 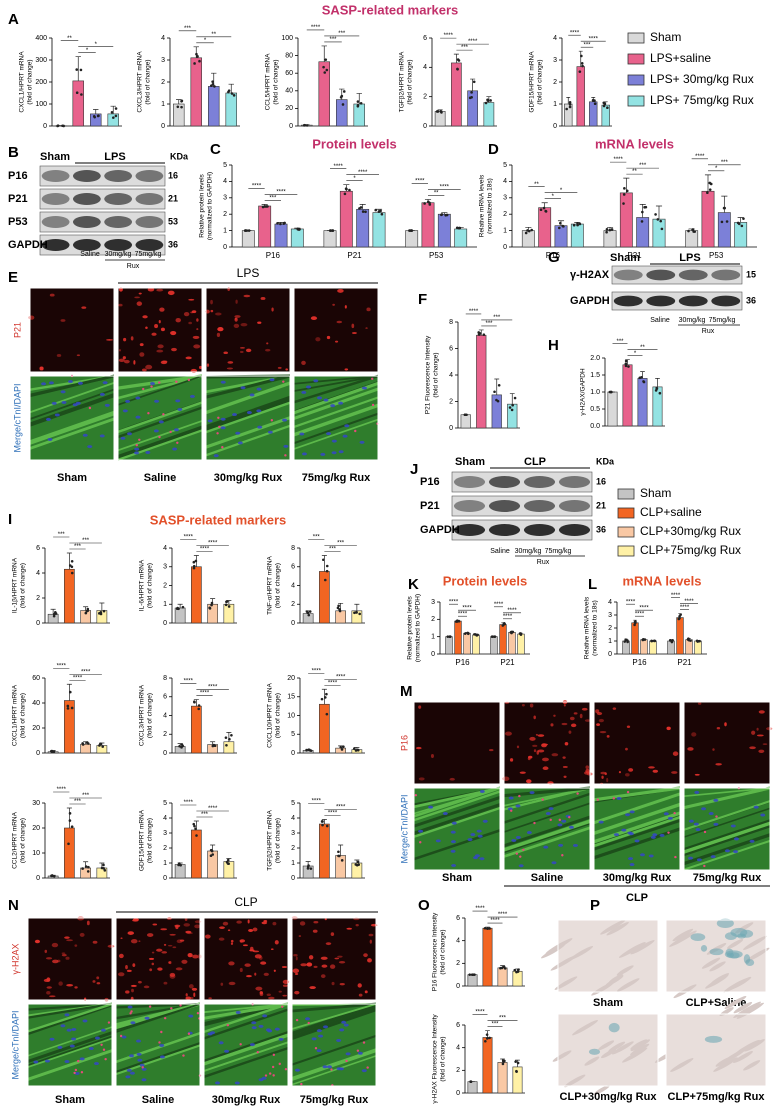 What do you see at coordinates (270, 840) in the screenshot?
I see `y-axis-label: TGFβ2/HPRT mRNA` at bounding box center [270, 840].